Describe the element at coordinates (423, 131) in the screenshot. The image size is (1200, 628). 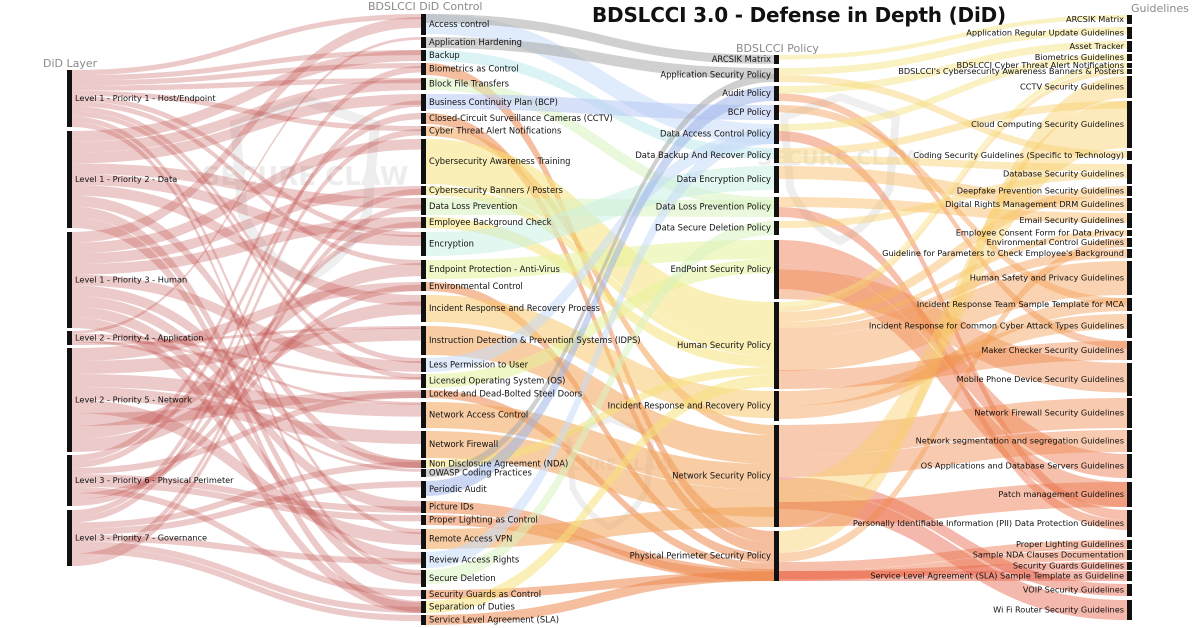
I see `node-control-cyber-threat-alert-notifications` at that location.